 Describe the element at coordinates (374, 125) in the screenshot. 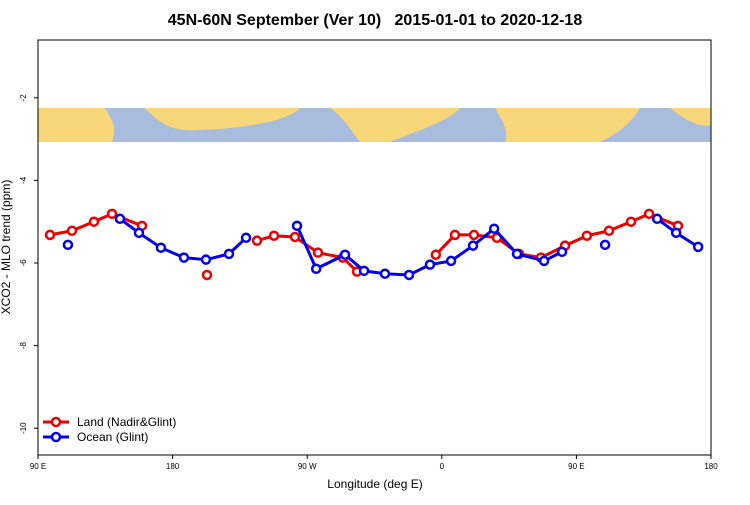

I see `map-strip` at that location.